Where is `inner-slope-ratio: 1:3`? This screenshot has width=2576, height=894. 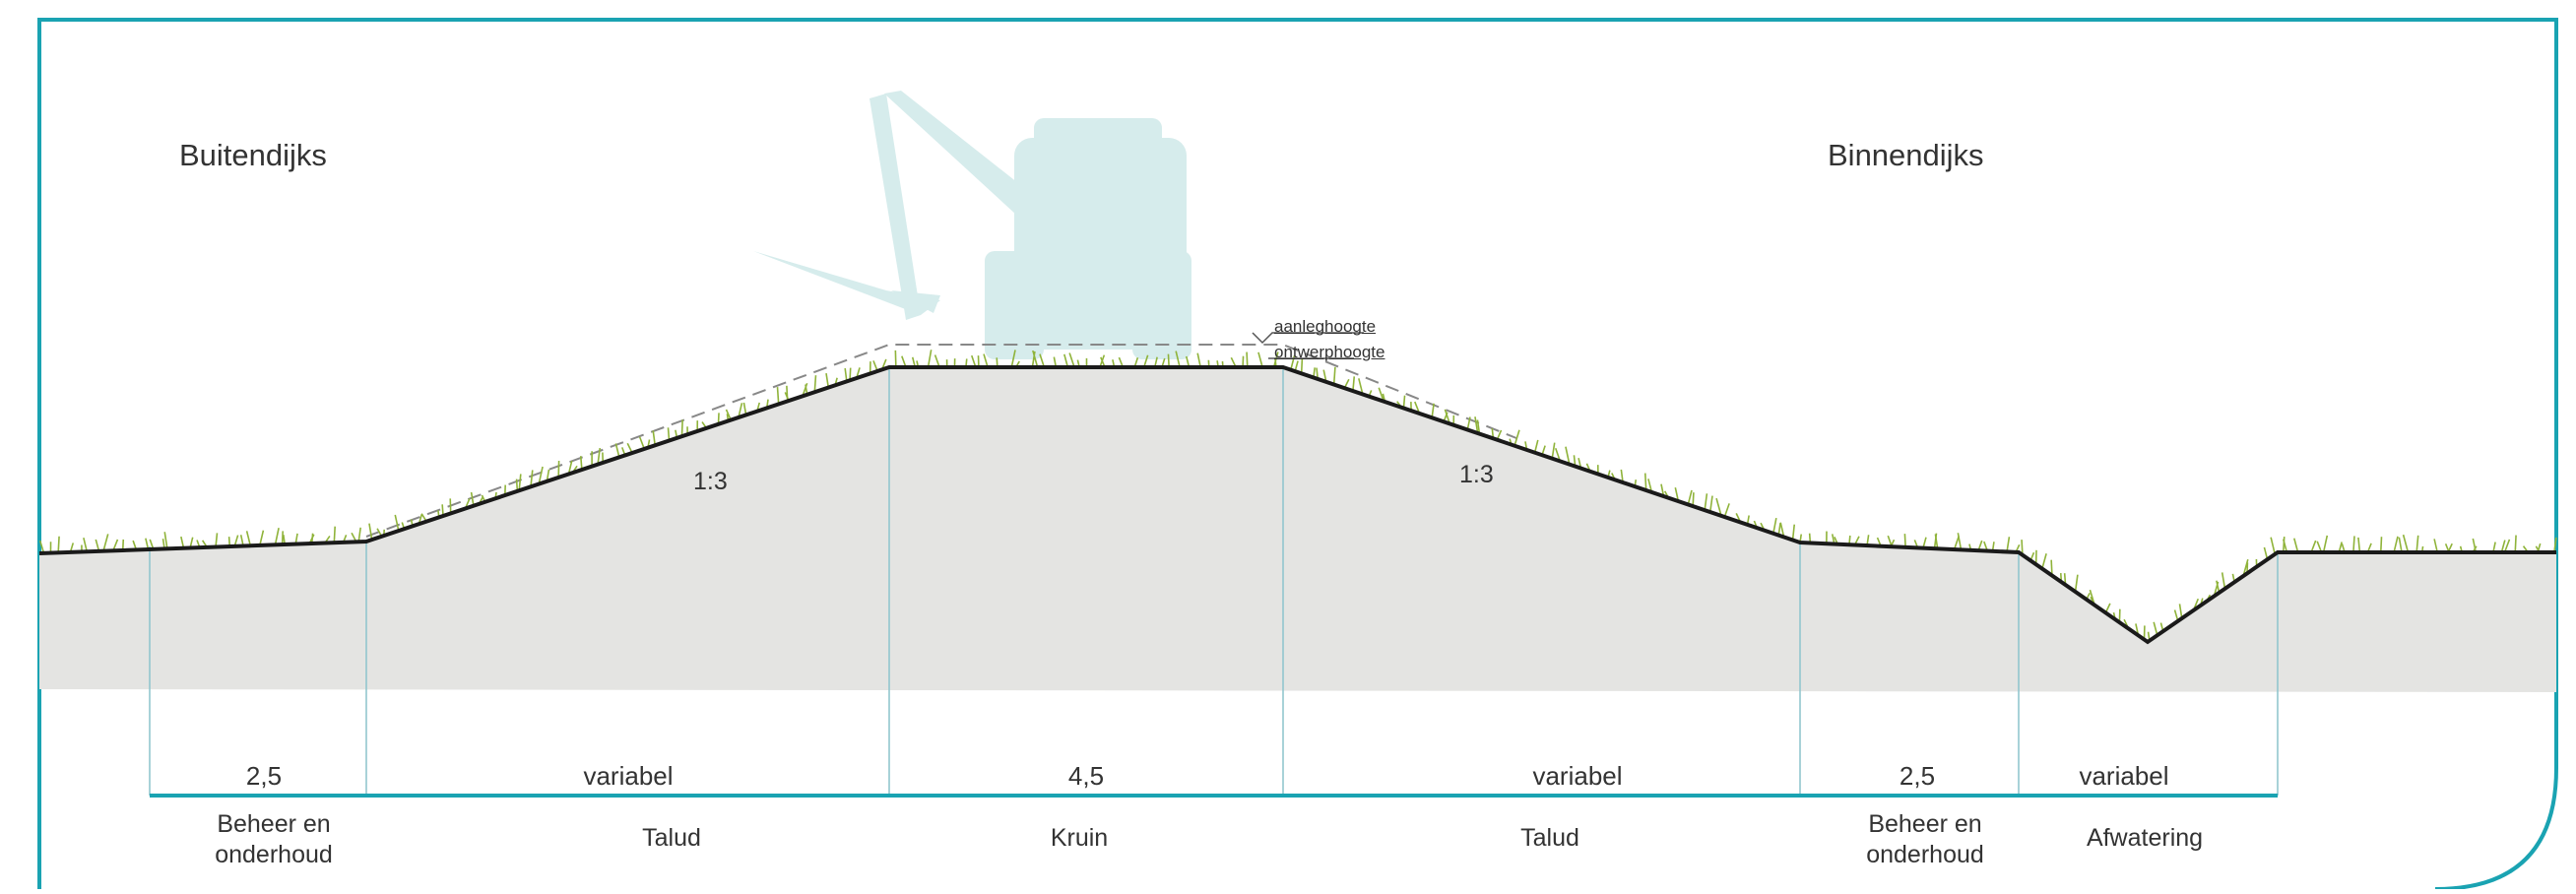
inner-slope-ratio: 1:3 is located at coordinates (1476, 475).